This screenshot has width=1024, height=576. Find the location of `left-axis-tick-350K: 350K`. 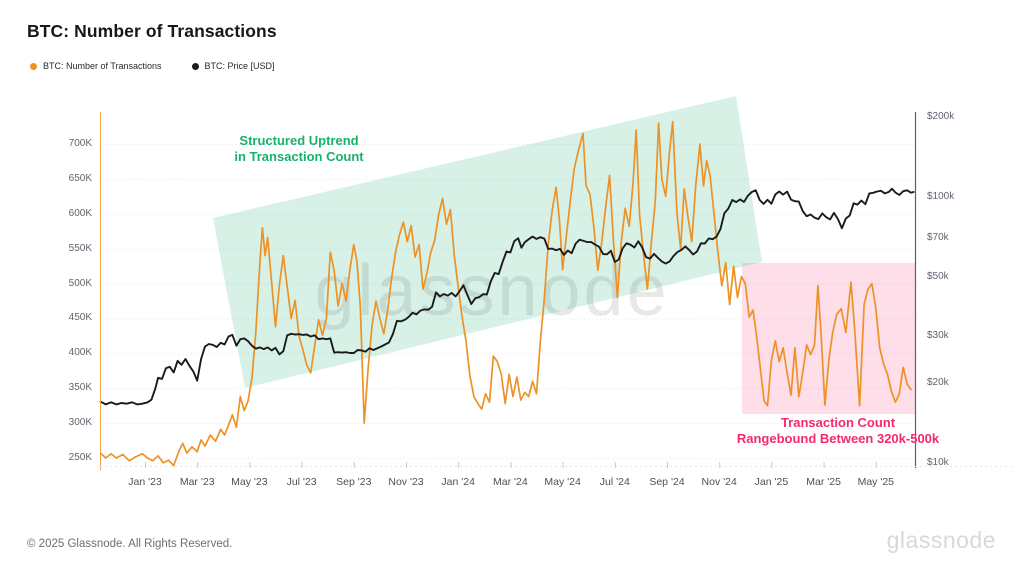

left-axis-tick-350K: 350K is located at coordinates (80, 388).